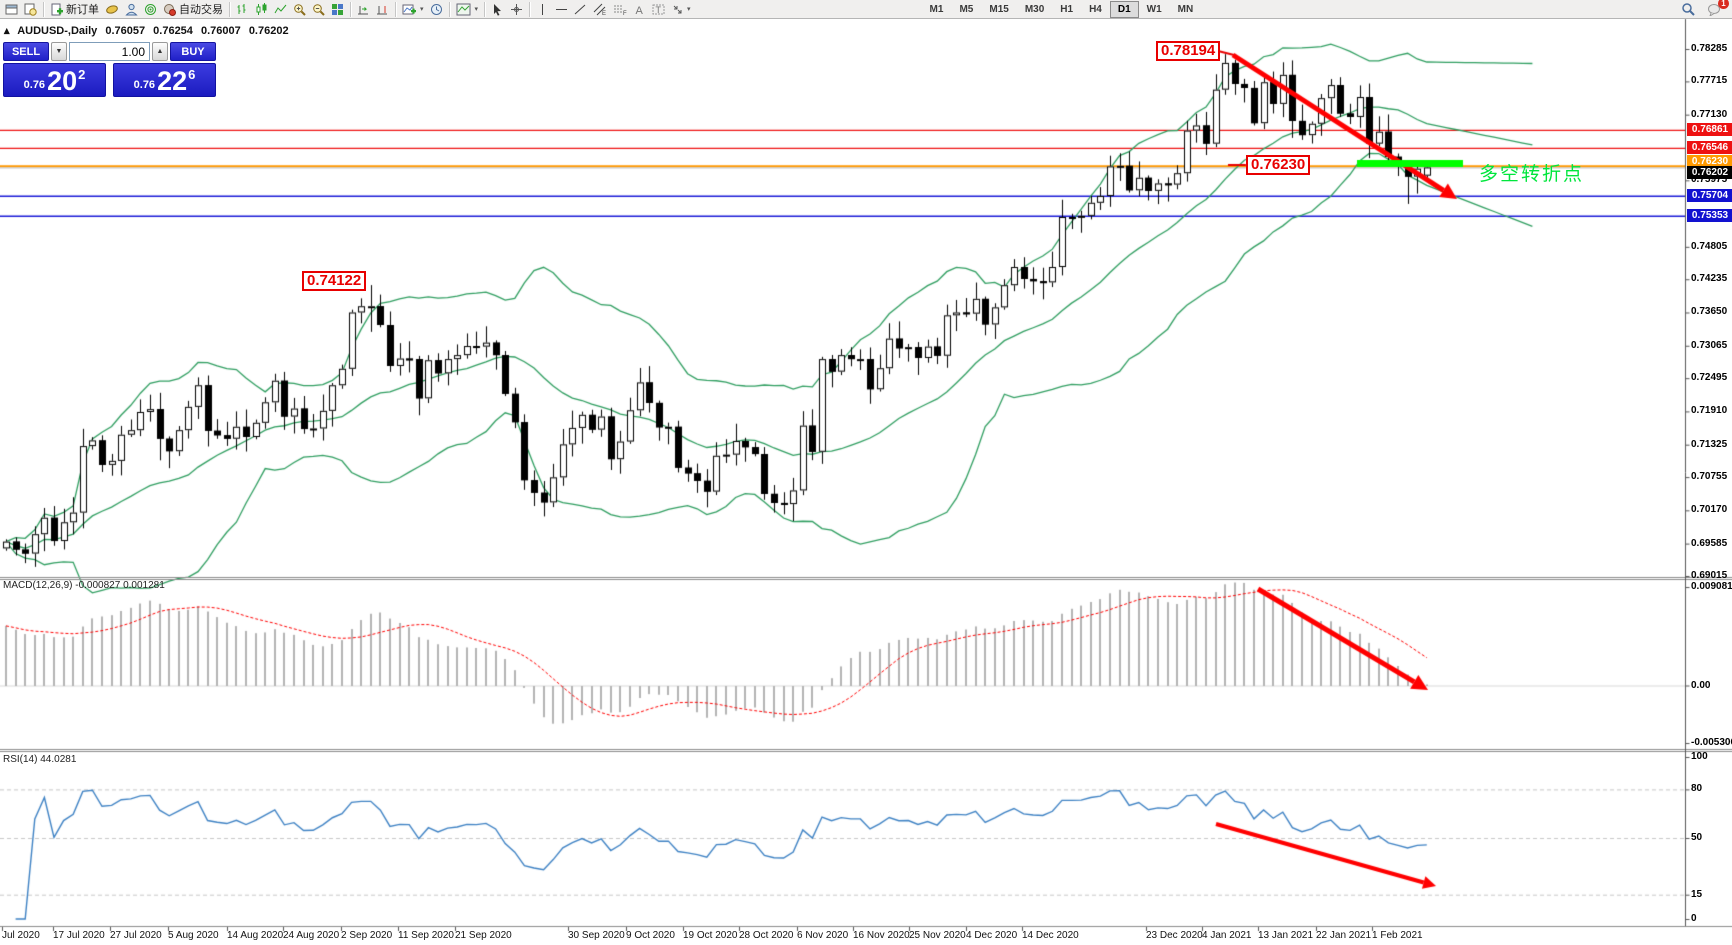  I want to click on buy-price-pip: 6, so click(192, 74).